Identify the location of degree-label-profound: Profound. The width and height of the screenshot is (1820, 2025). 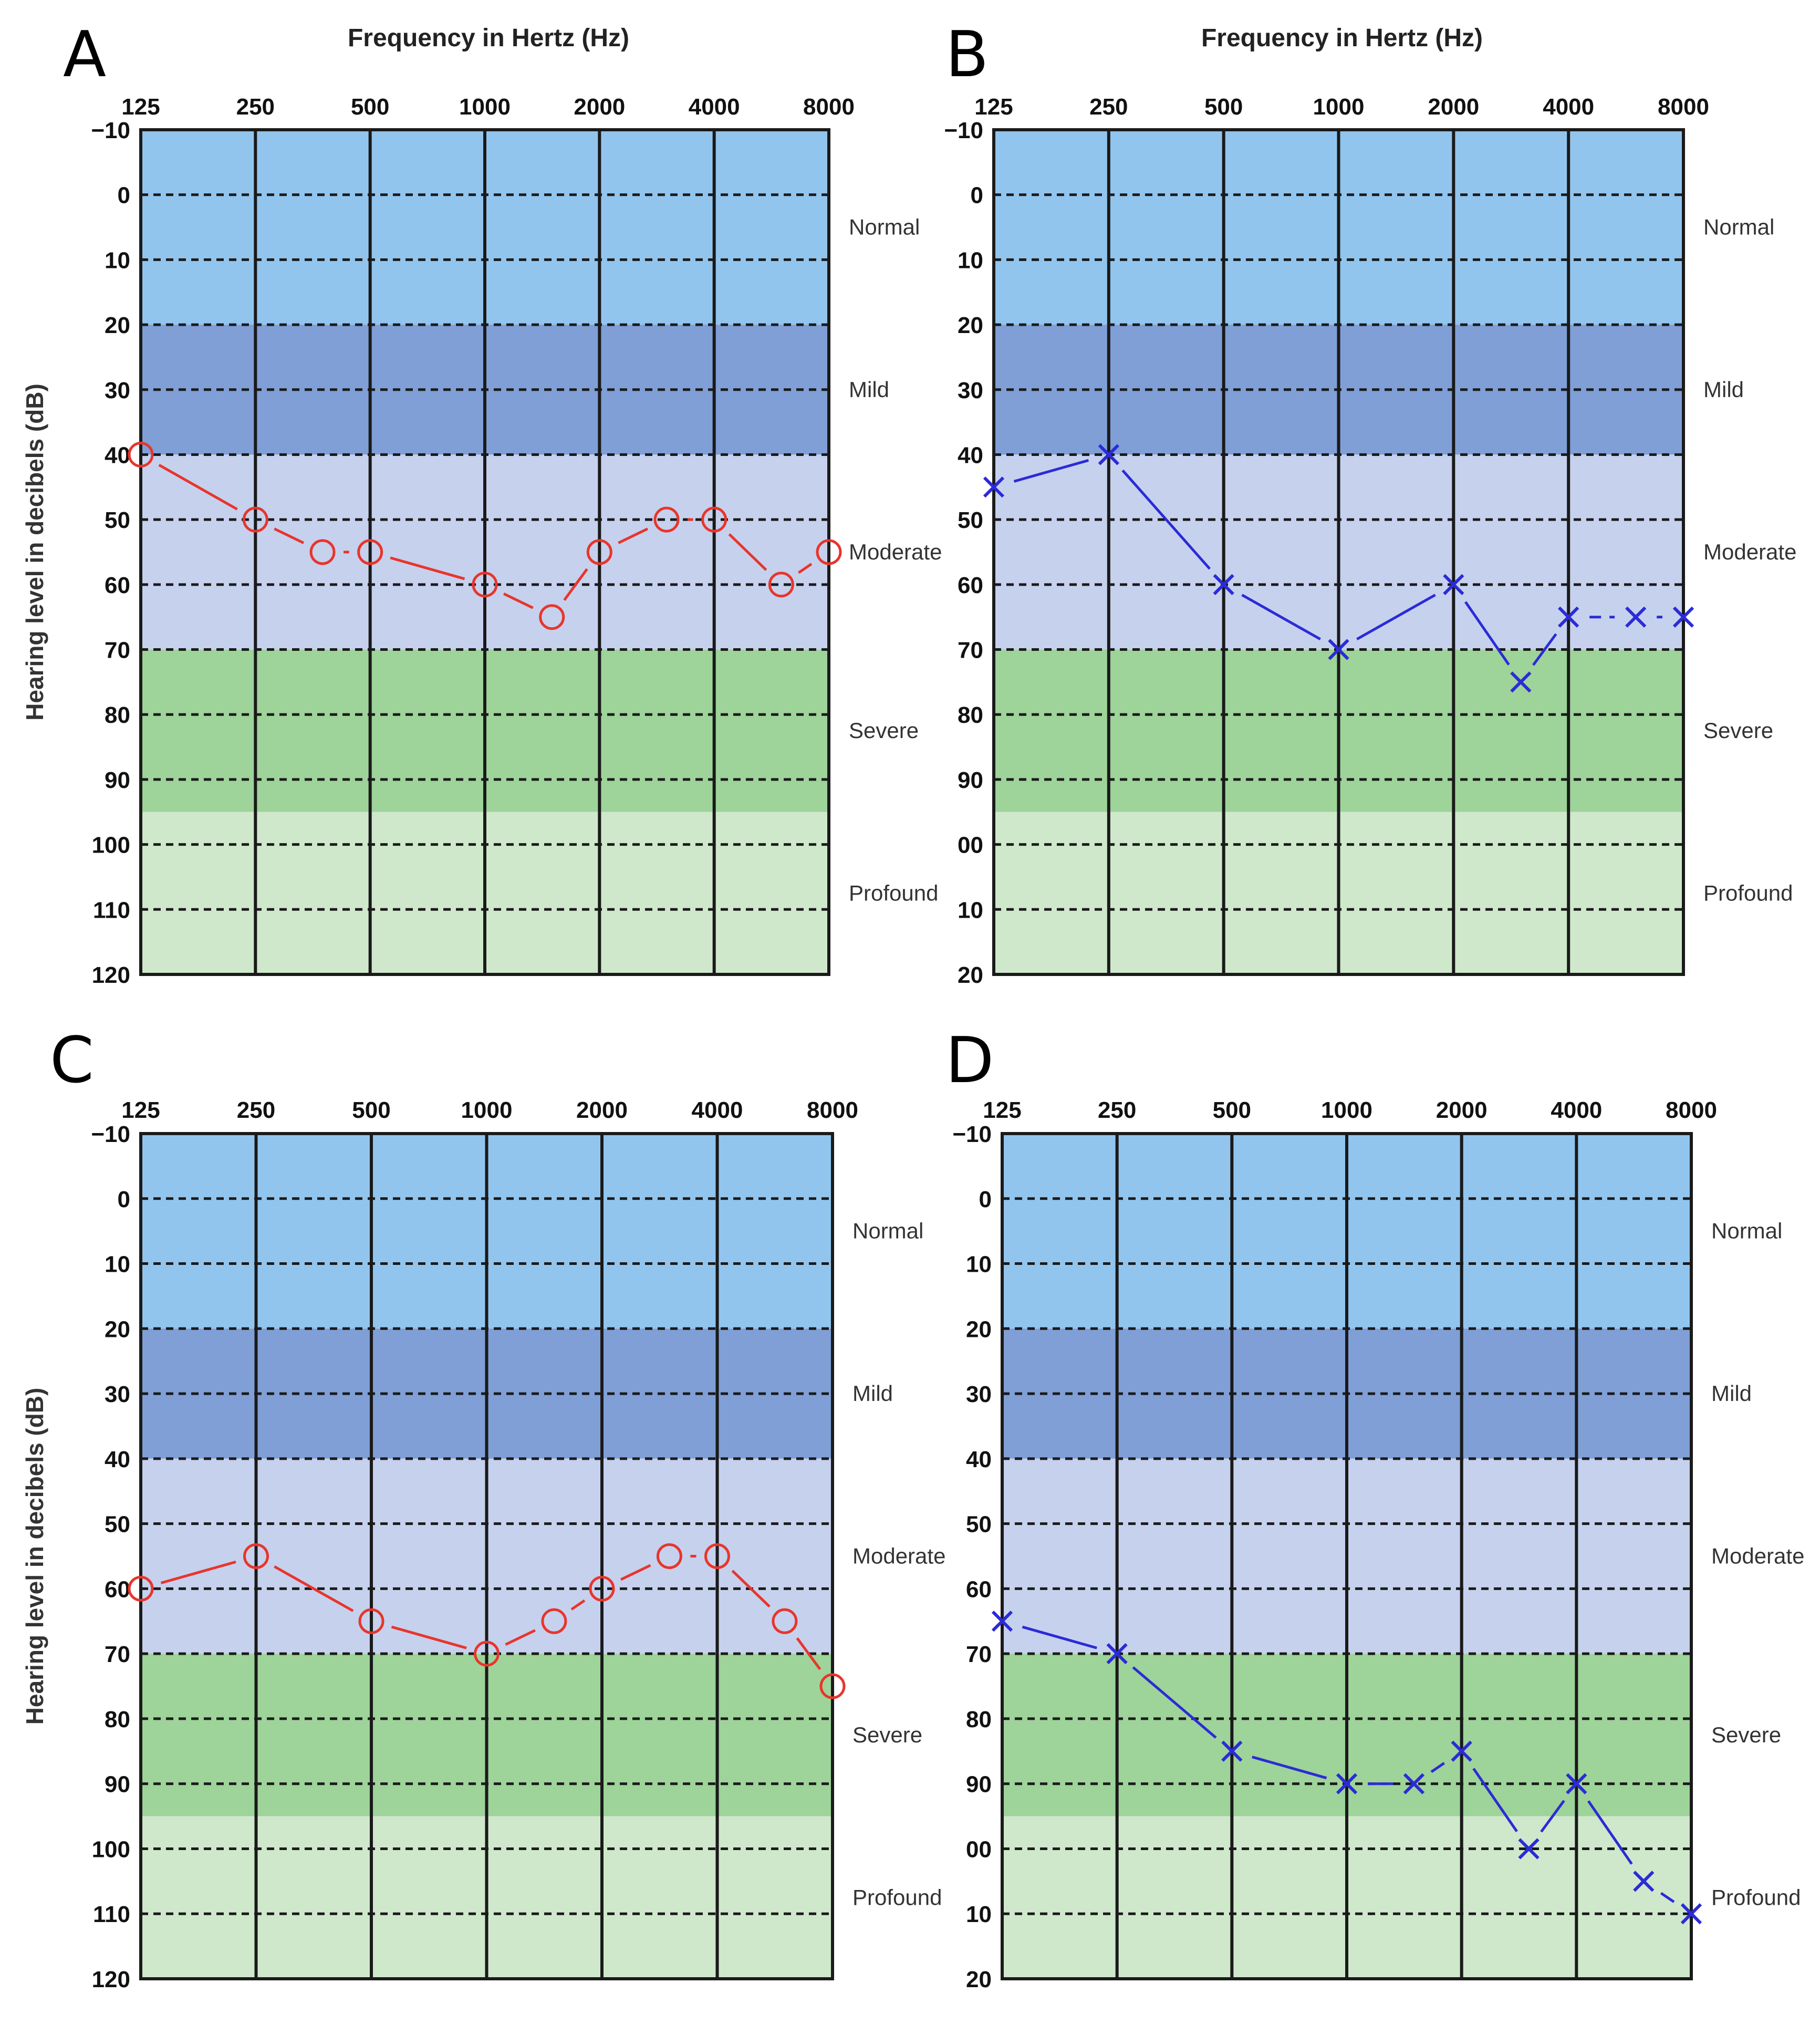
(893, 892).